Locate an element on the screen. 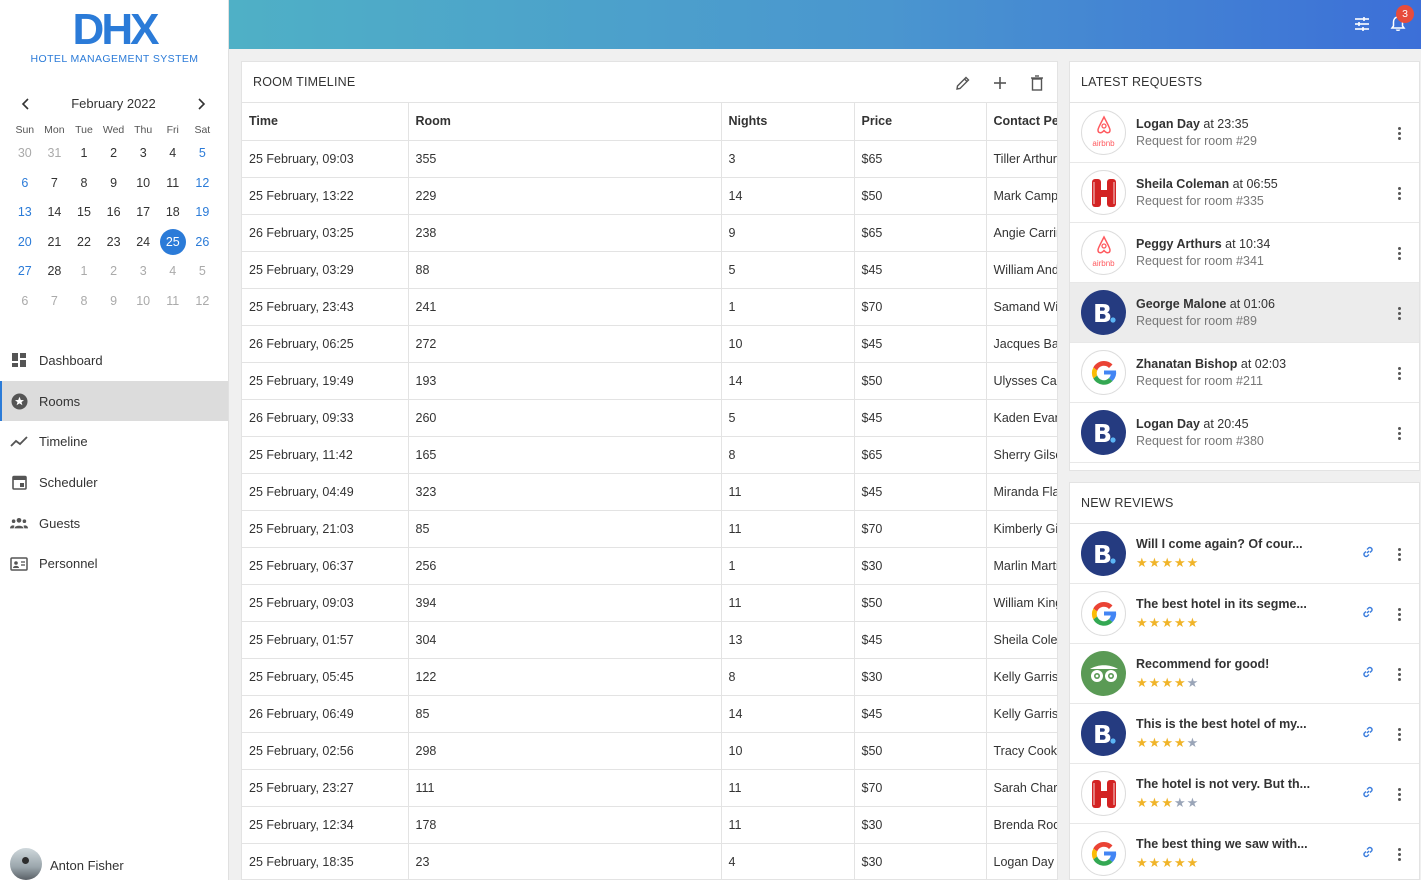  review-item: B Will I come again? Of cour... ★★★★★ is located at coordinates (1244, 554).